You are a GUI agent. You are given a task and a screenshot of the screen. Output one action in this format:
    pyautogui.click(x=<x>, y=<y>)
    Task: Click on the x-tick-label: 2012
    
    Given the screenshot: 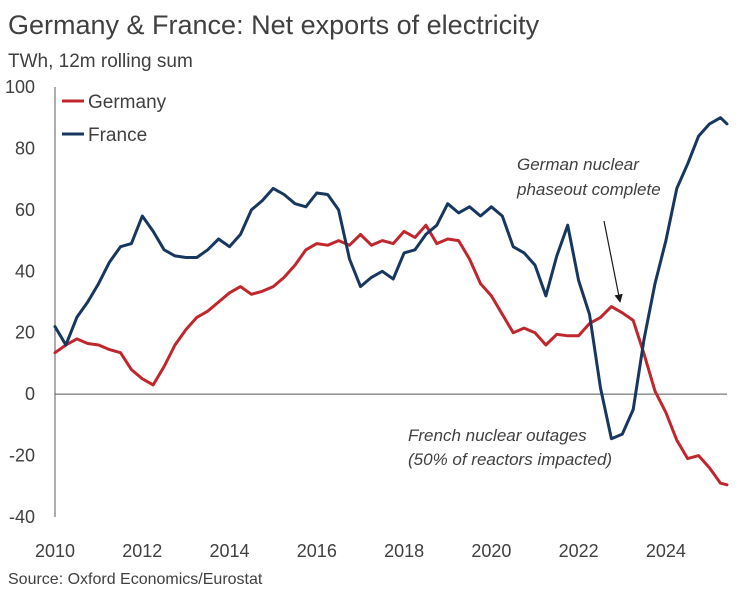 What is the action you would take?
    pyautogui.click(x=142, y=551)
    